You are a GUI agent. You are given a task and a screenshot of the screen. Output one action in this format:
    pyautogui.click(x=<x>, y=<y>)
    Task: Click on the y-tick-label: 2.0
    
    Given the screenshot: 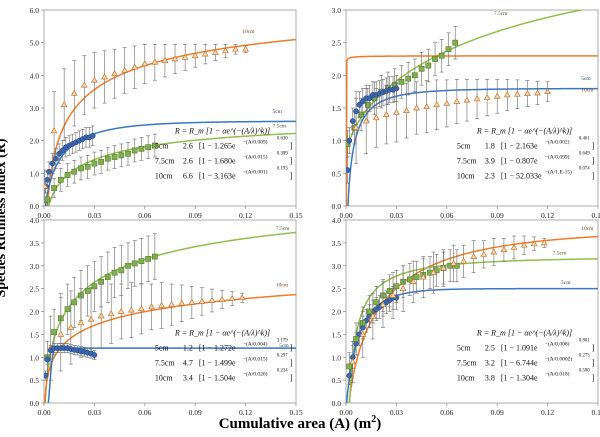 What is the action you would take?
    pyautogui.click(x=337, y=75)
    